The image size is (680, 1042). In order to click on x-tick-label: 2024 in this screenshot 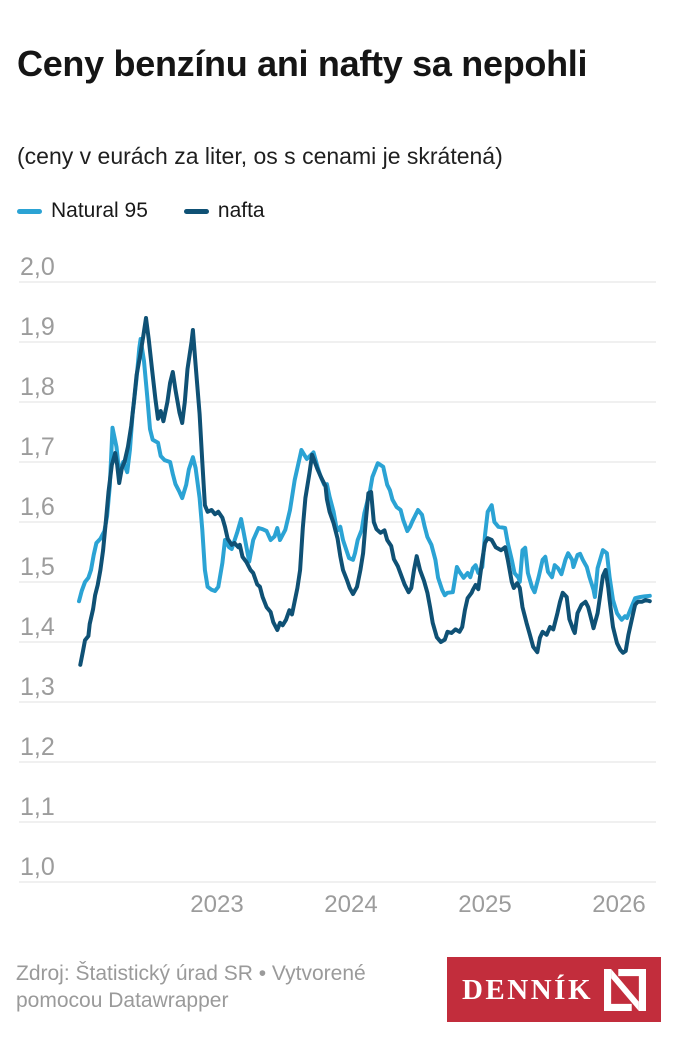, I will do `click(350, 904)`.